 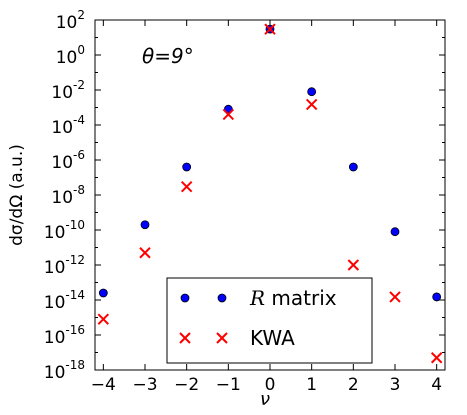 What do you see at coordinates (144, 385) in the screenshot?
I see `x-tick-label: −3` at bounding box center [144, 385].